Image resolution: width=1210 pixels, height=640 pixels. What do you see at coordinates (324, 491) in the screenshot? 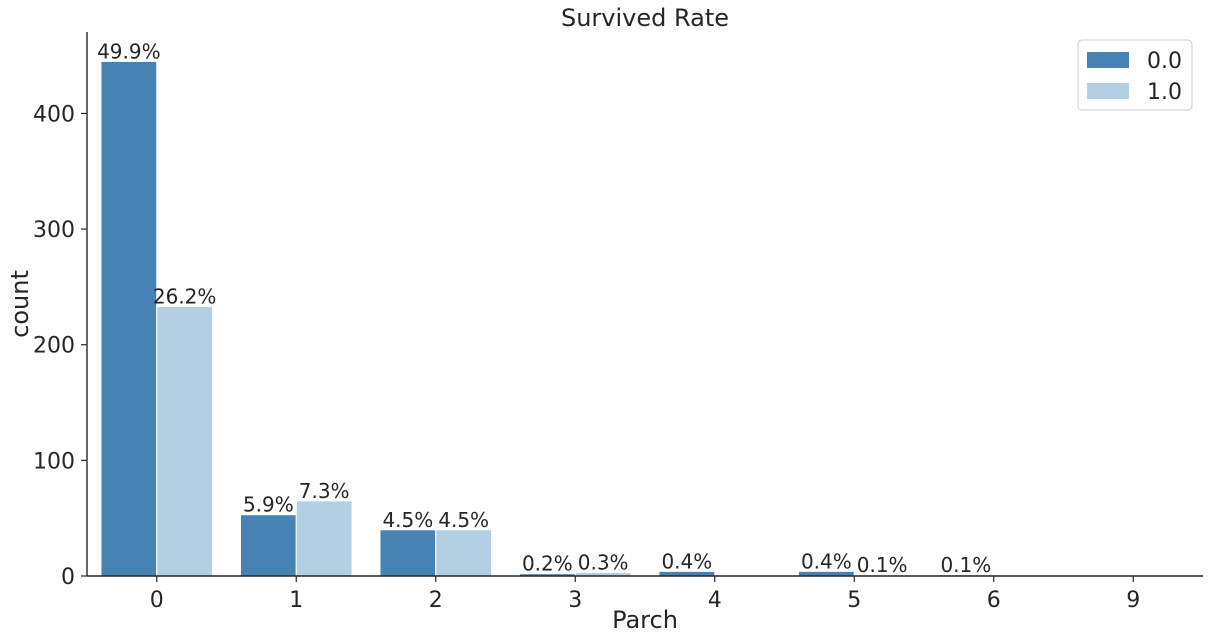
I see `bar-value-label: 7.3%` at bounding box center [324, 491].